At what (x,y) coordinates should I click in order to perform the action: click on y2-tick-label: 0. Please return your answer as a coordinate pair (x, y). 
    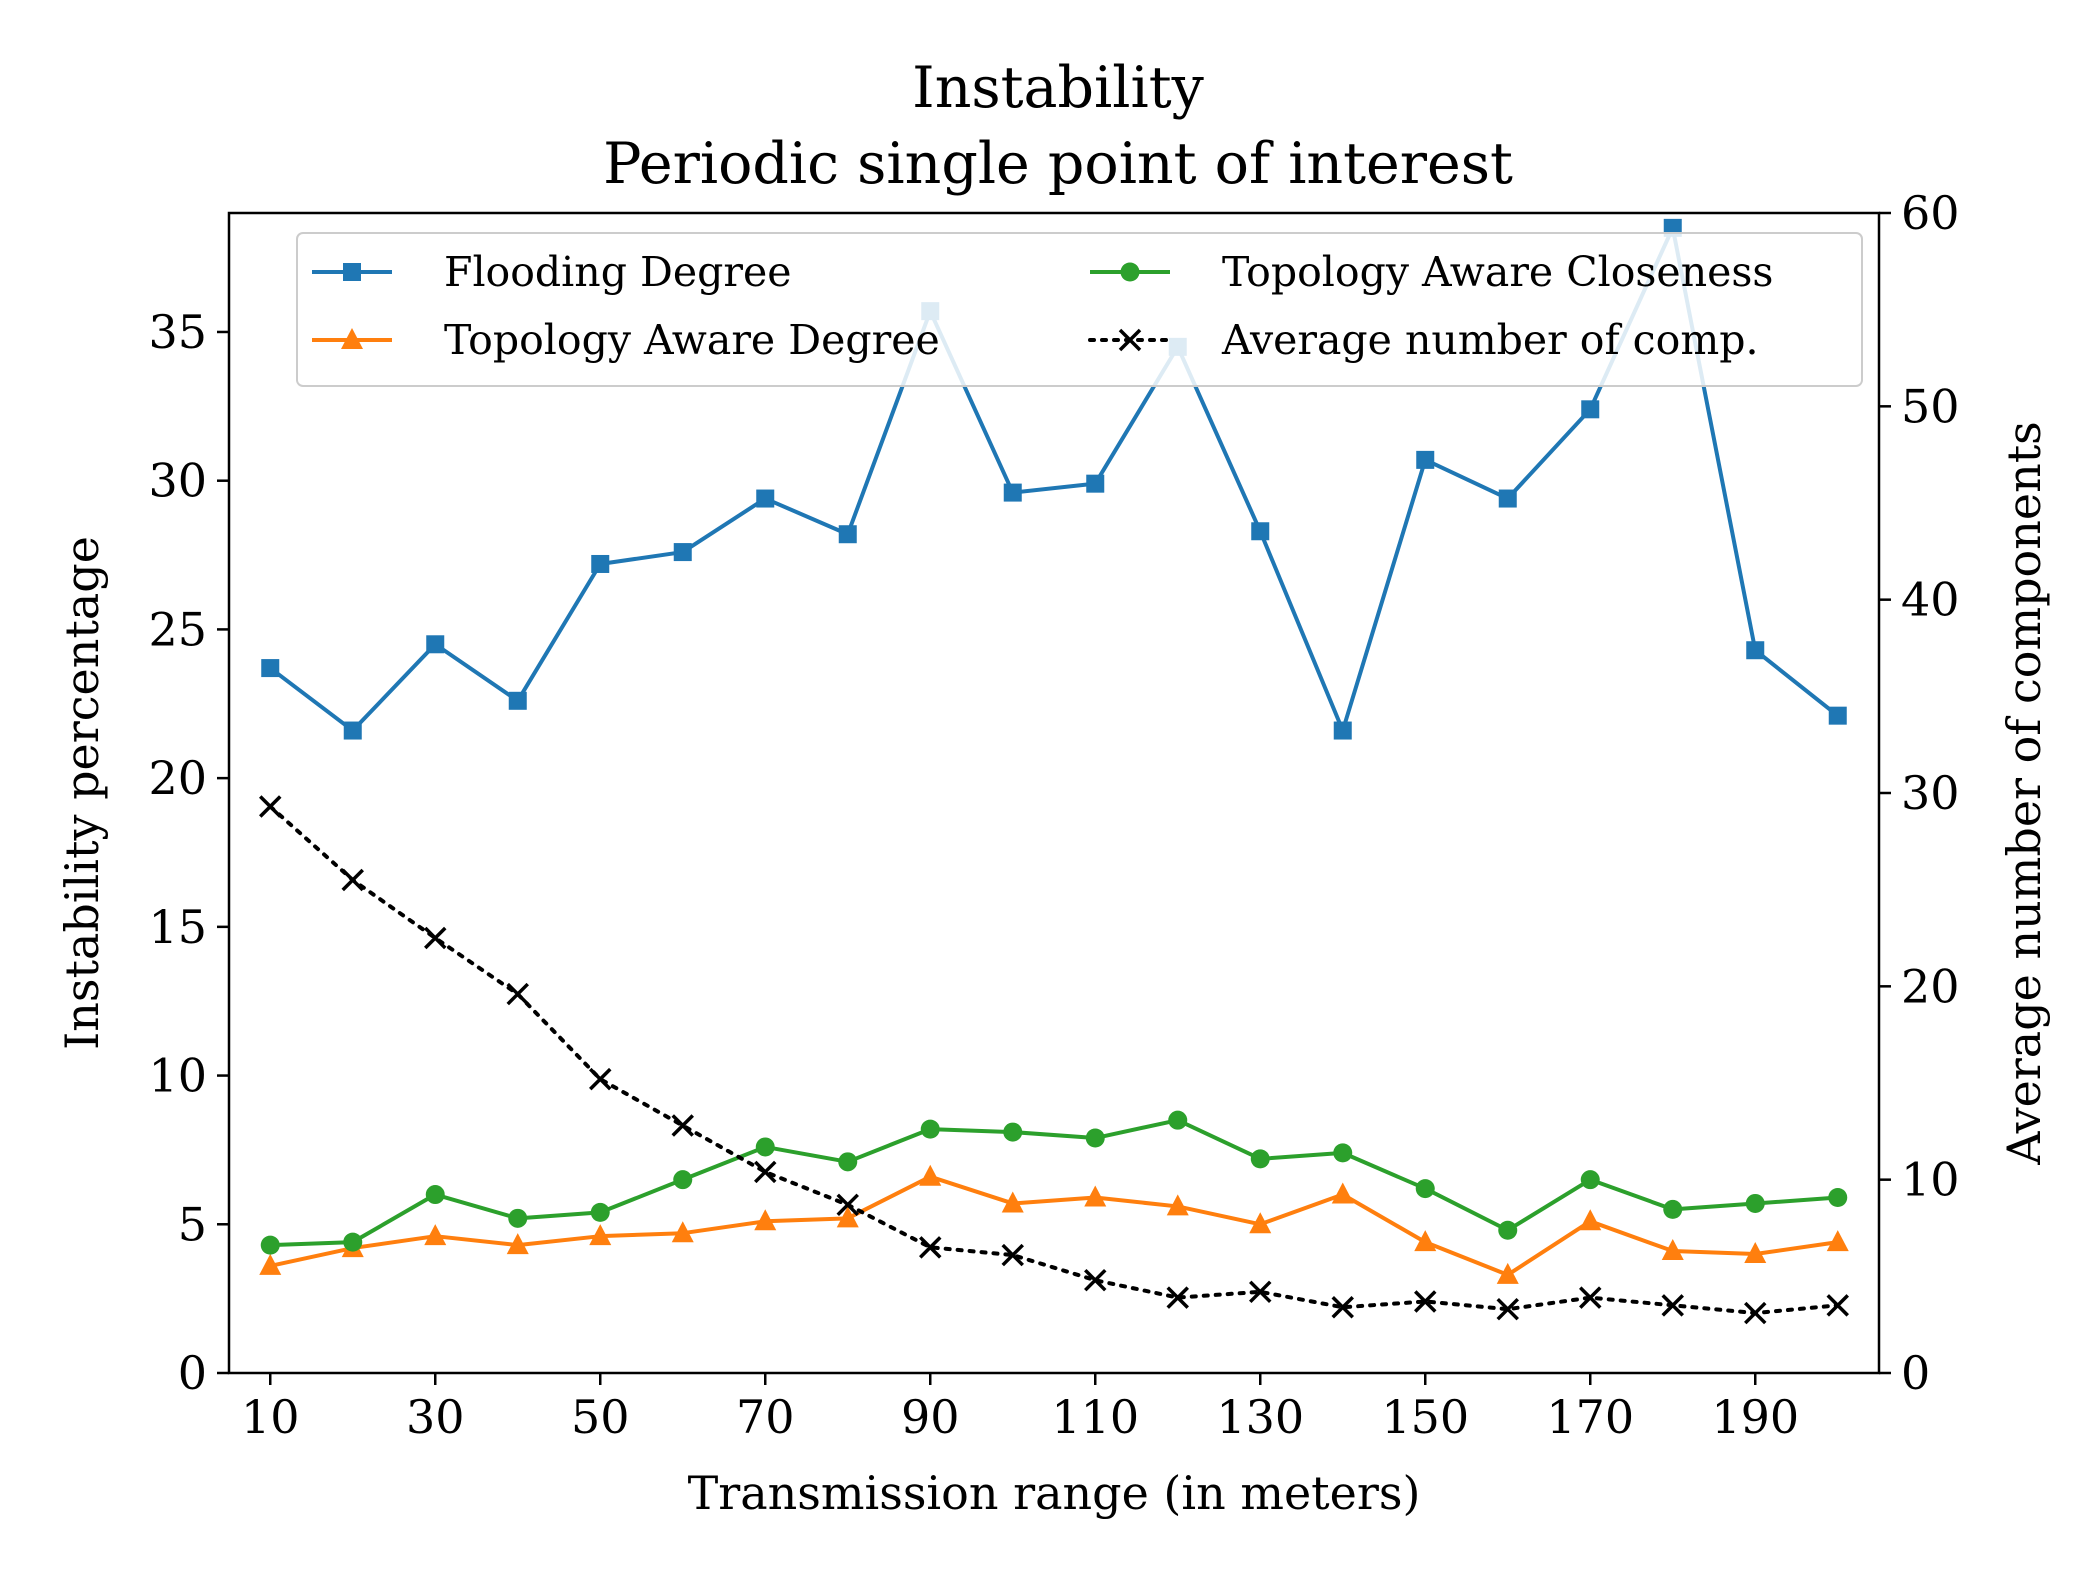
    Looking at the image, I should click on (1915, 1373).